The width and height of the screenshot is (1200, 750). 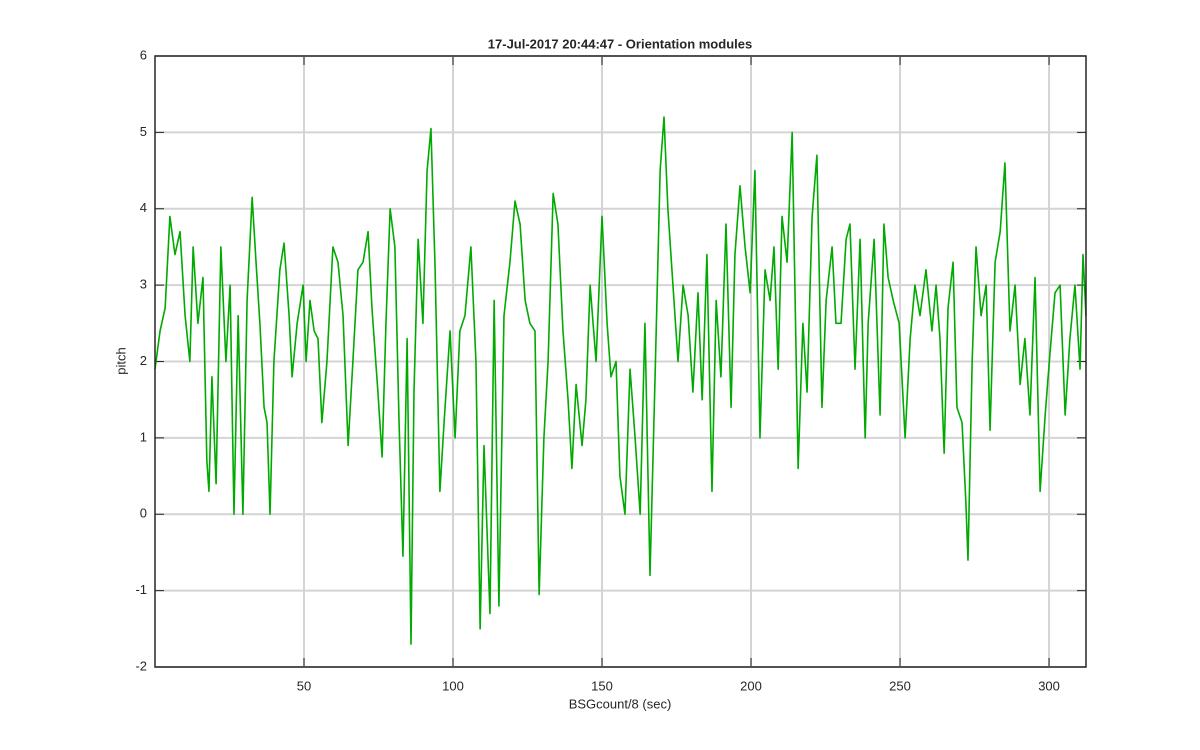 What do you see at coordinates (141, 589) in the screenshot?
I see `y-tick-label: -1` at bounding box center [141, 589].